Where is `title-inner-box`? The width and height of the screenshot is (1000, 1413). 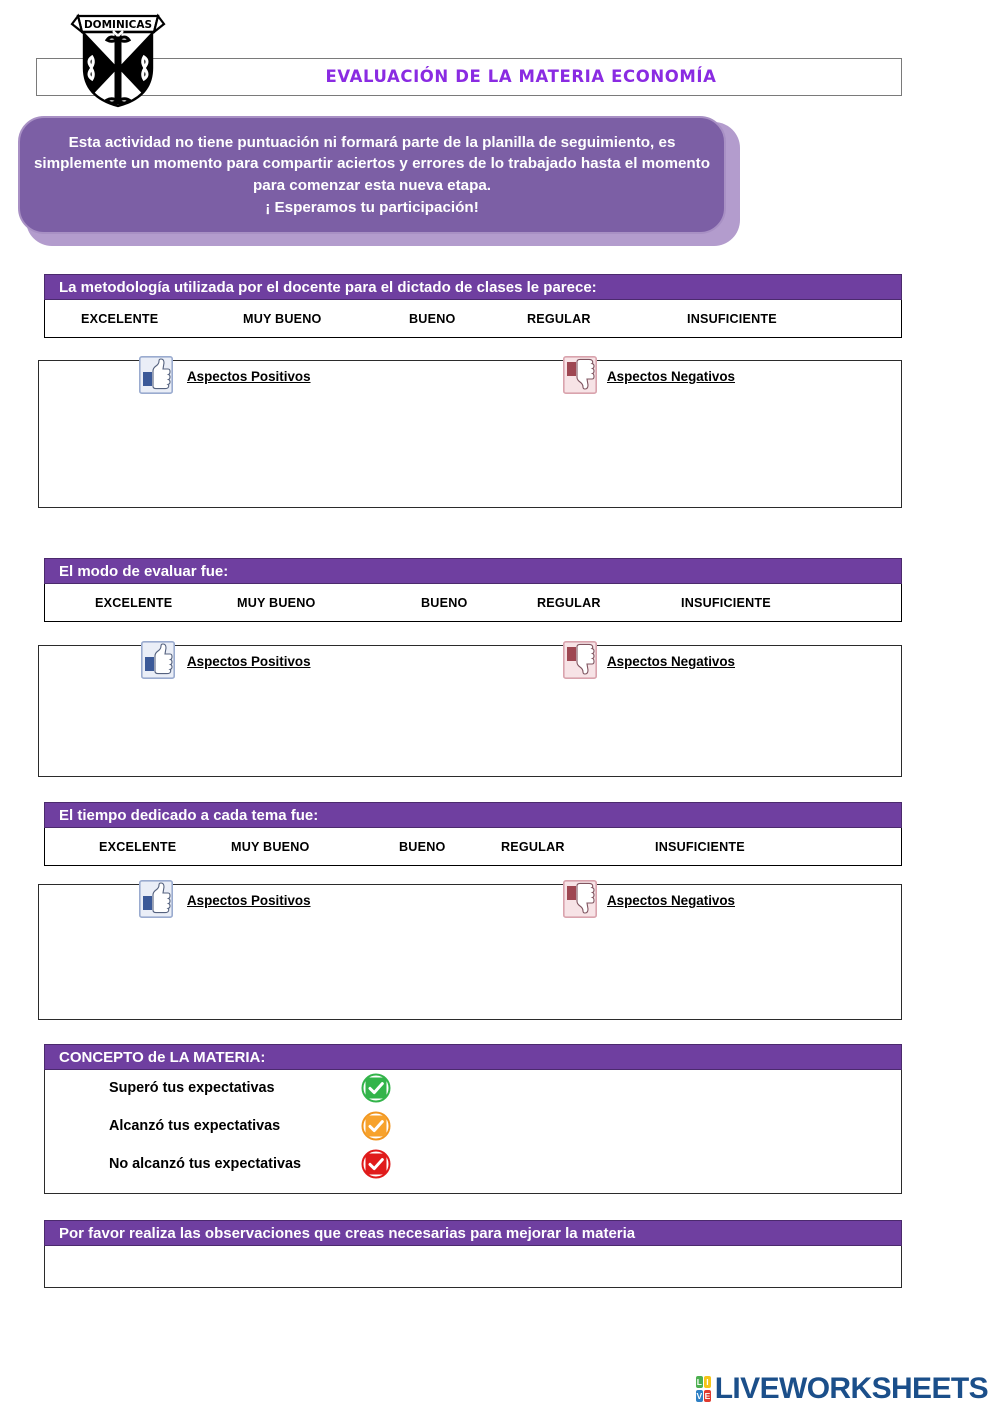
title-inner-box is located at coordinates (521, 77).